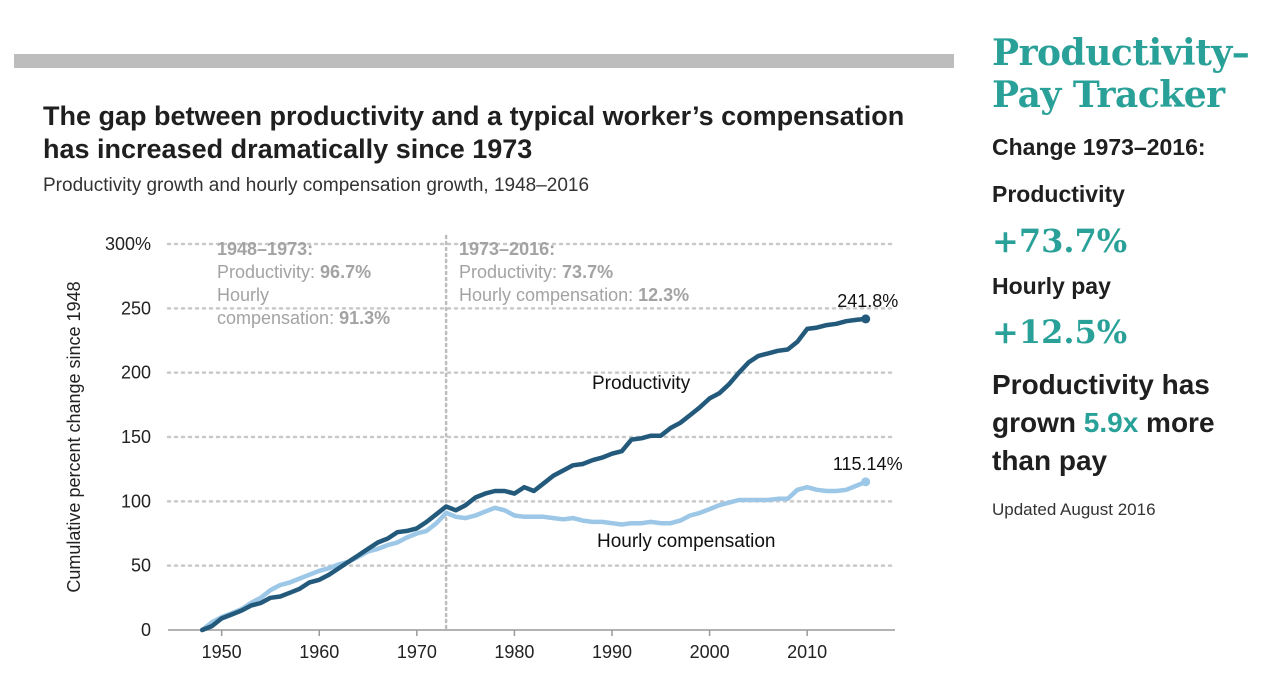  I want to click on conclusion-text-end: more than pay, so click(1103, 441).